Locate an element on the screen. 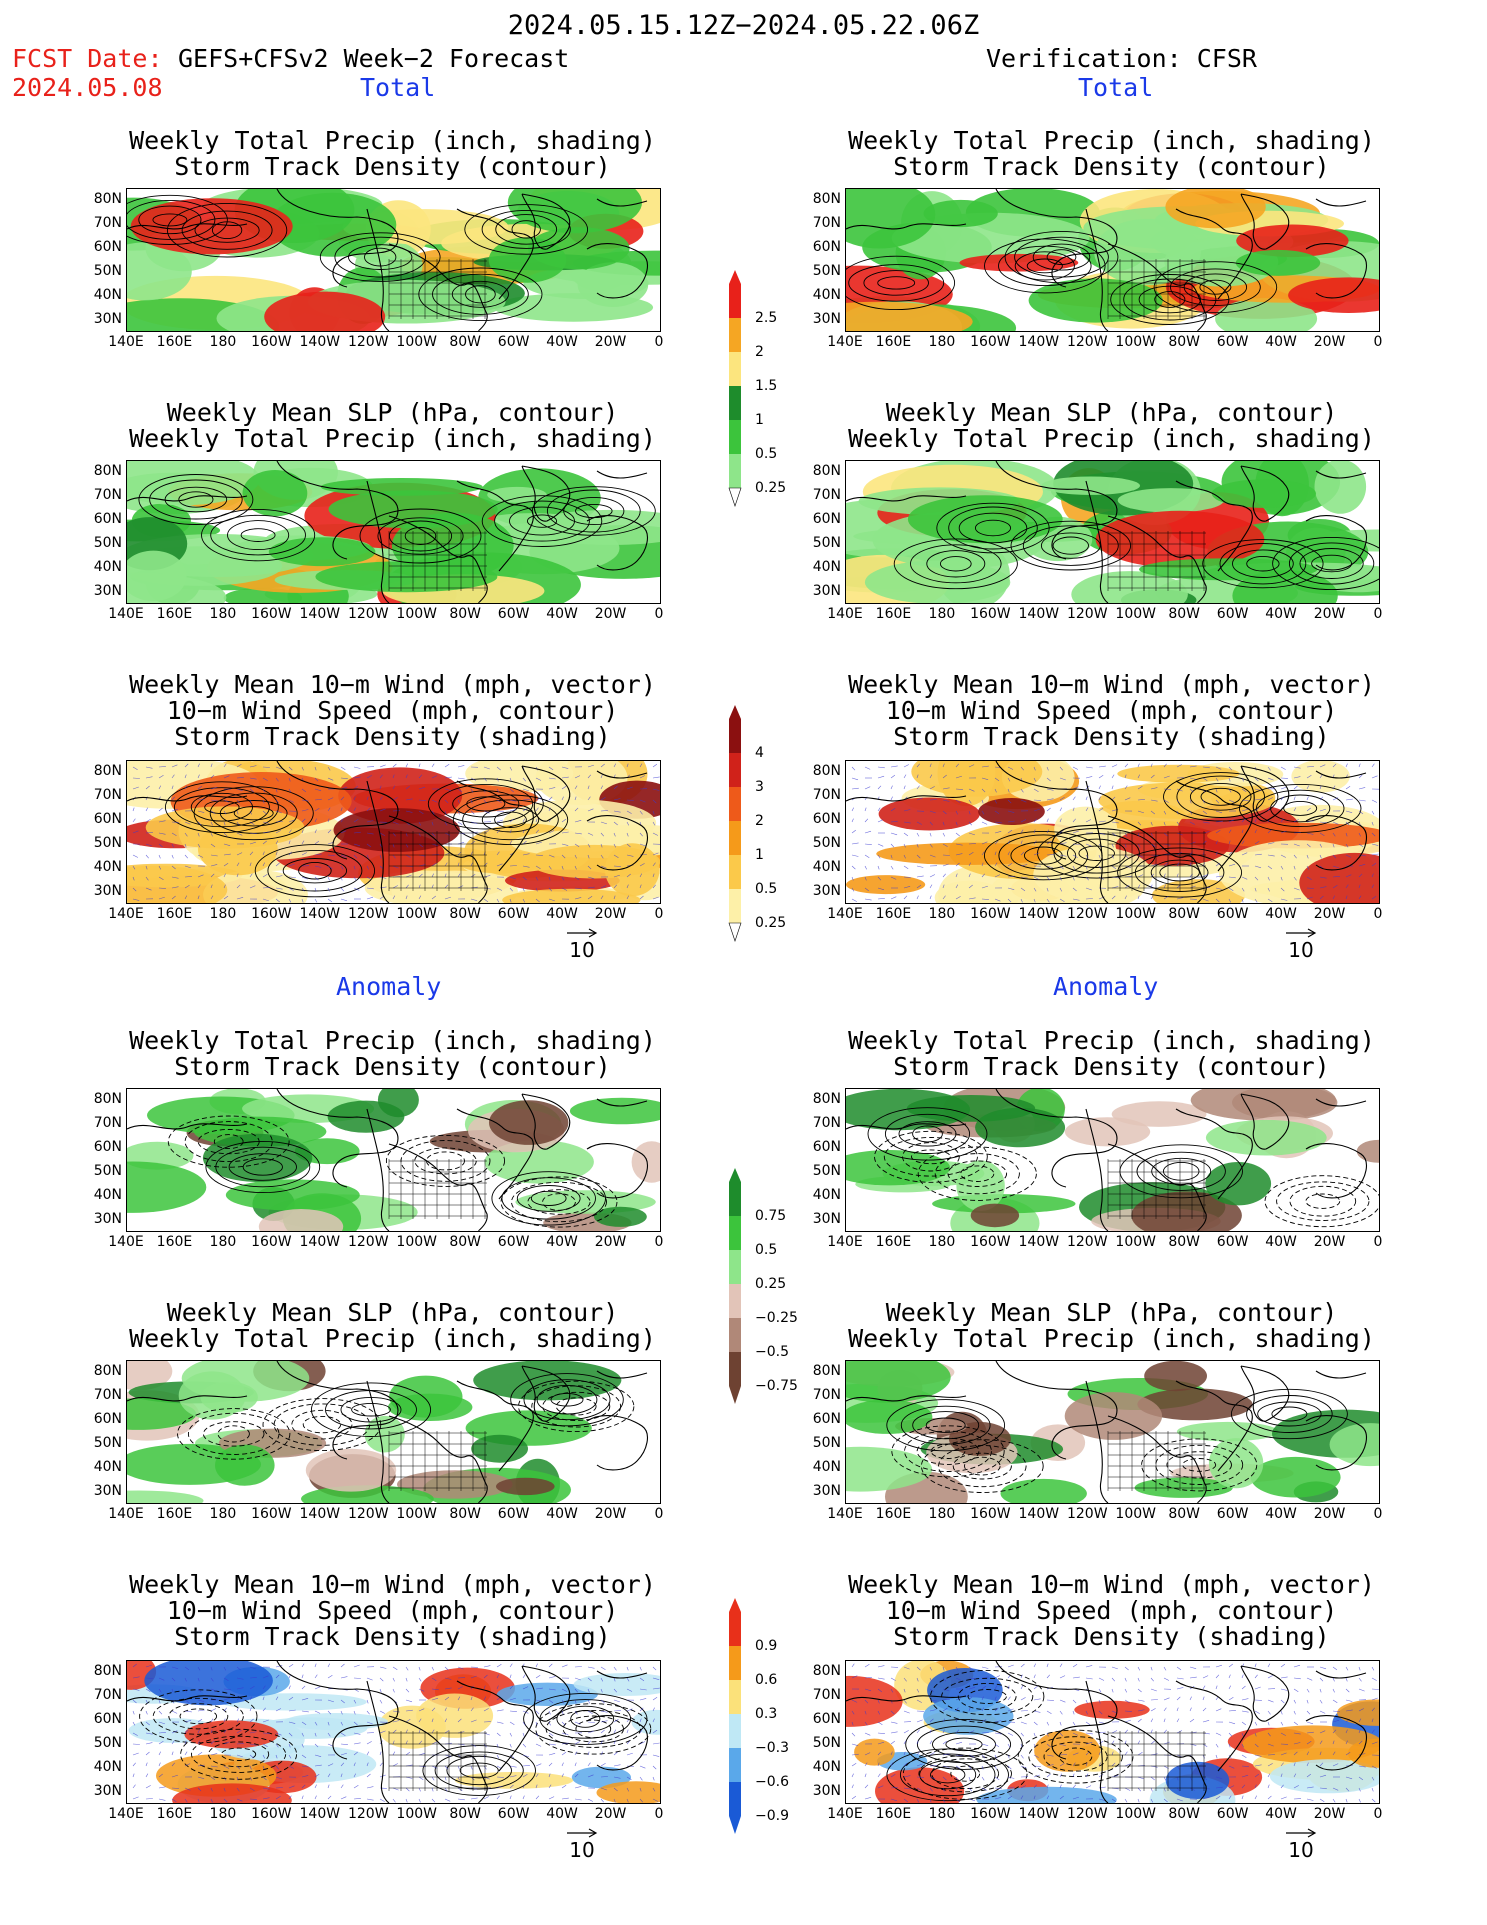 The height and width of the screenshot is (1925, 1487). lon-tick-label: 20W is located at coordinates (610, 1514).